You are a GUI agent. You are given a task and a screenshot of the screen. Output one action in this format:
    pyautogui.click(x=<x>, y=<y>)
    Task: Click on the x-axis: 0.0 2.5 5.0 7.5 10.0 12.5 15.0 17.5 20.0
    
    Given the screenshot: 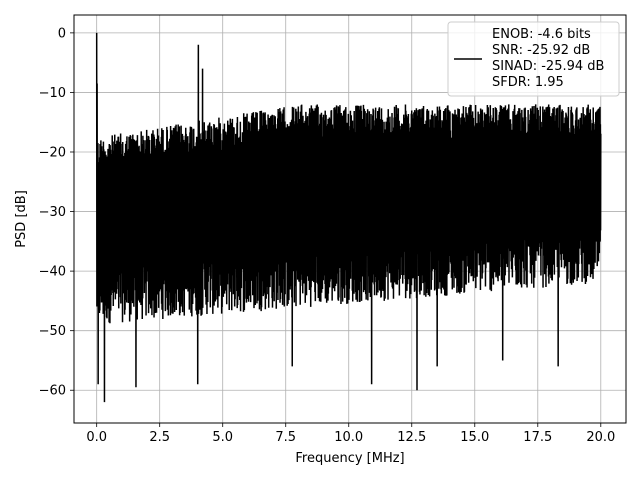 What is the action you would take?
    pyautogui.click(x=350, y=434)
    